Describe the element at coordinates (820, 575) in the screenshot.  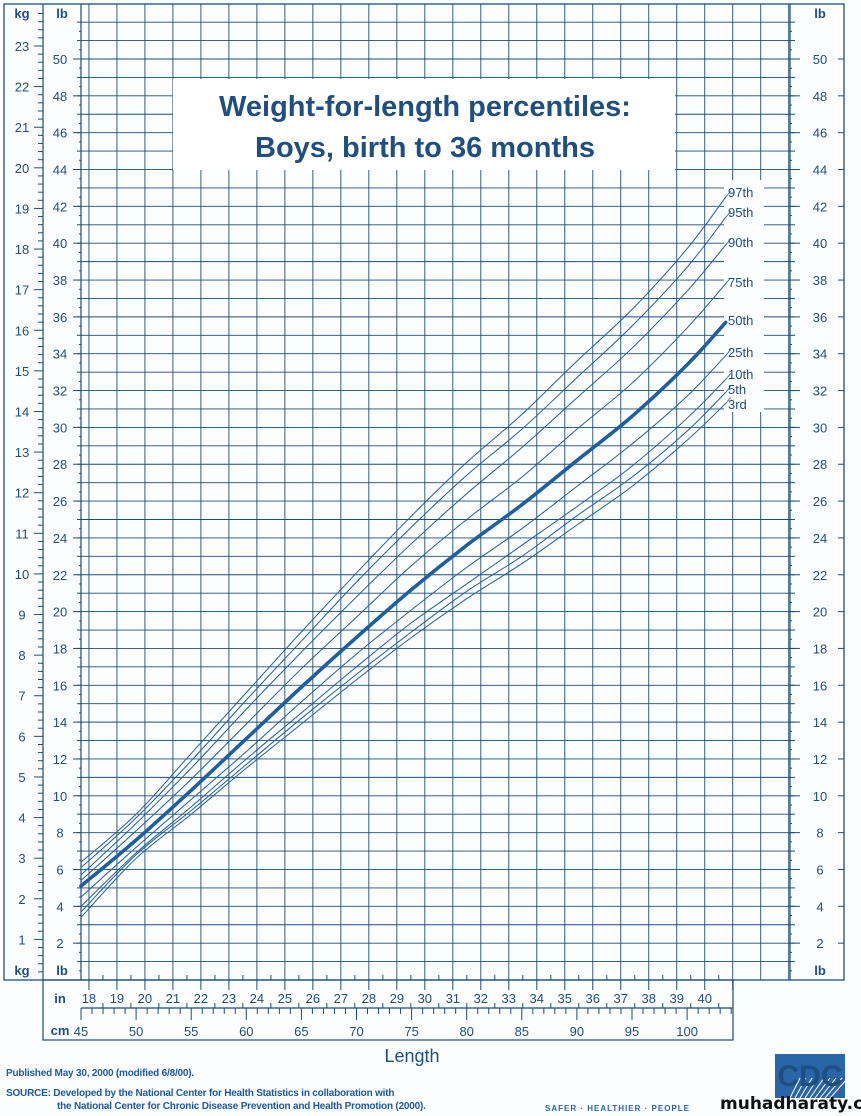
I see `lb-tick-label-right: 22` at that location.